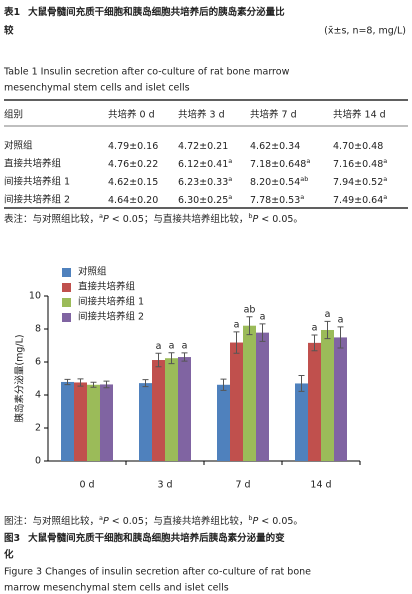  Describe the element at coordinates (92, 272) in the screenshot. I see `legend-label: 对照组` at that location.